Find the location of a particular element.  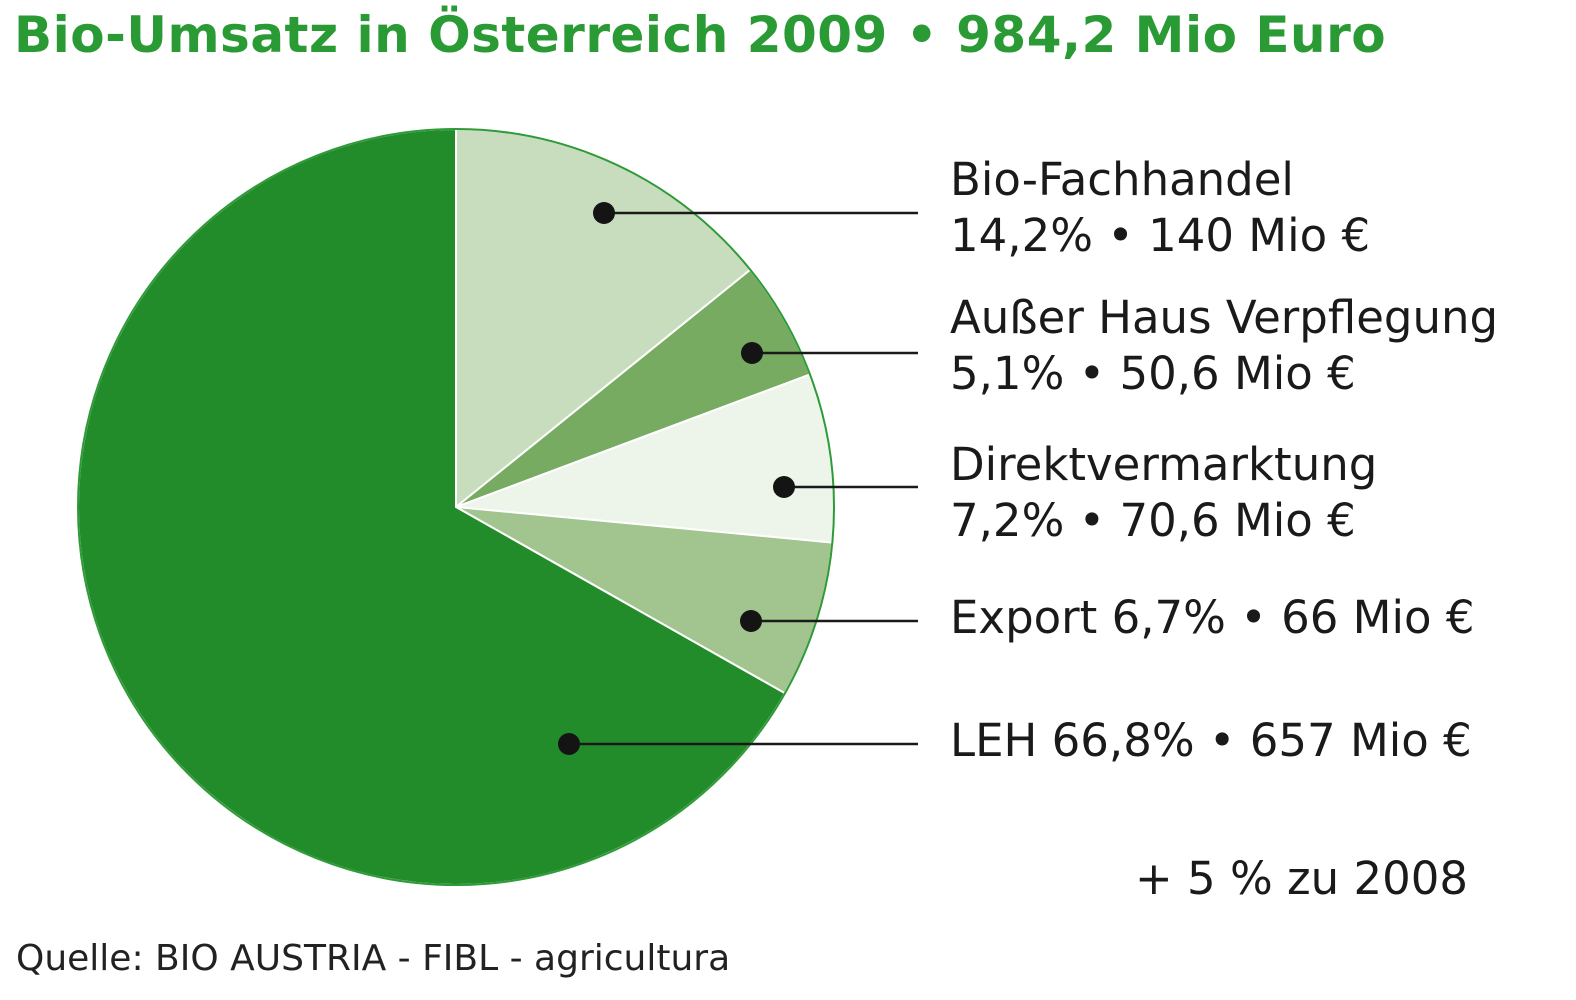

slice-label-line1: Direktvermarktung is located at coordinates (1164, 464).